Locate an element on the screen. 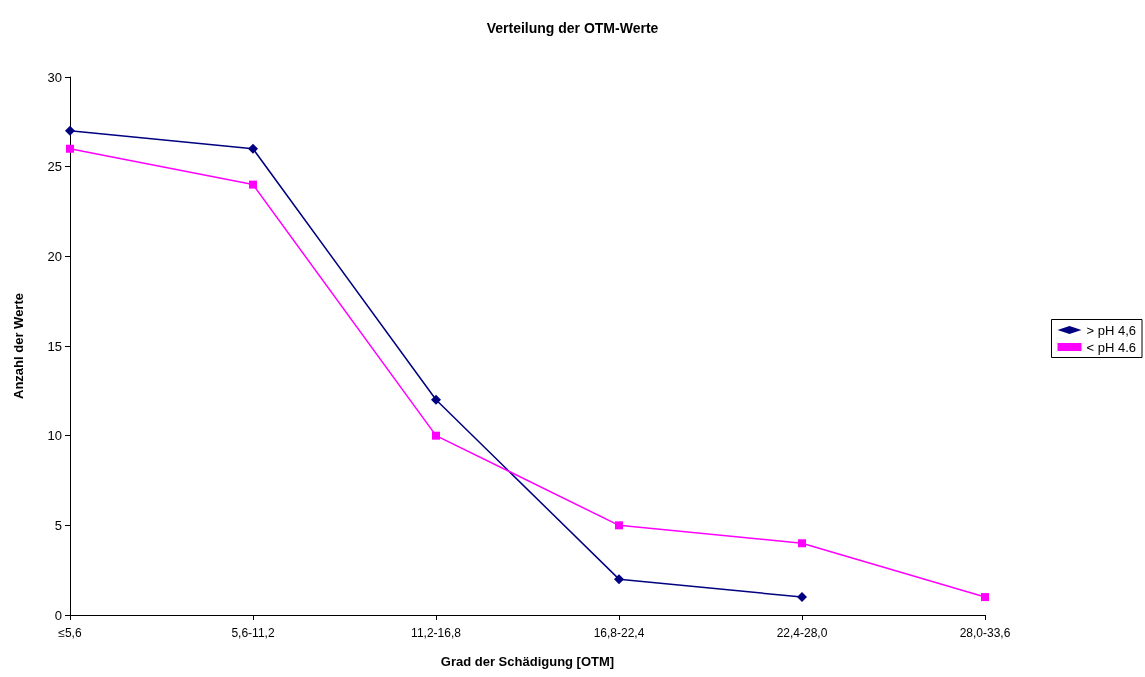 Image resolution: width=1145 pixels, height=677 pixels. y-tick-label: 10 is located at coordinates (54, 436).